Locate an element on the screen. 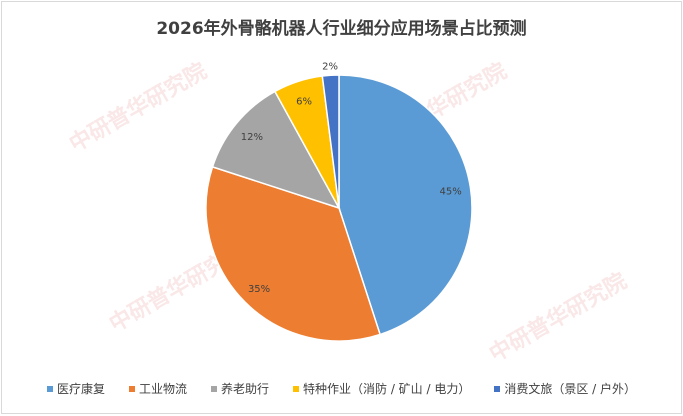 This screenshot has height=416, width=683. data-label: 45% is located at coordinates (451, 191).